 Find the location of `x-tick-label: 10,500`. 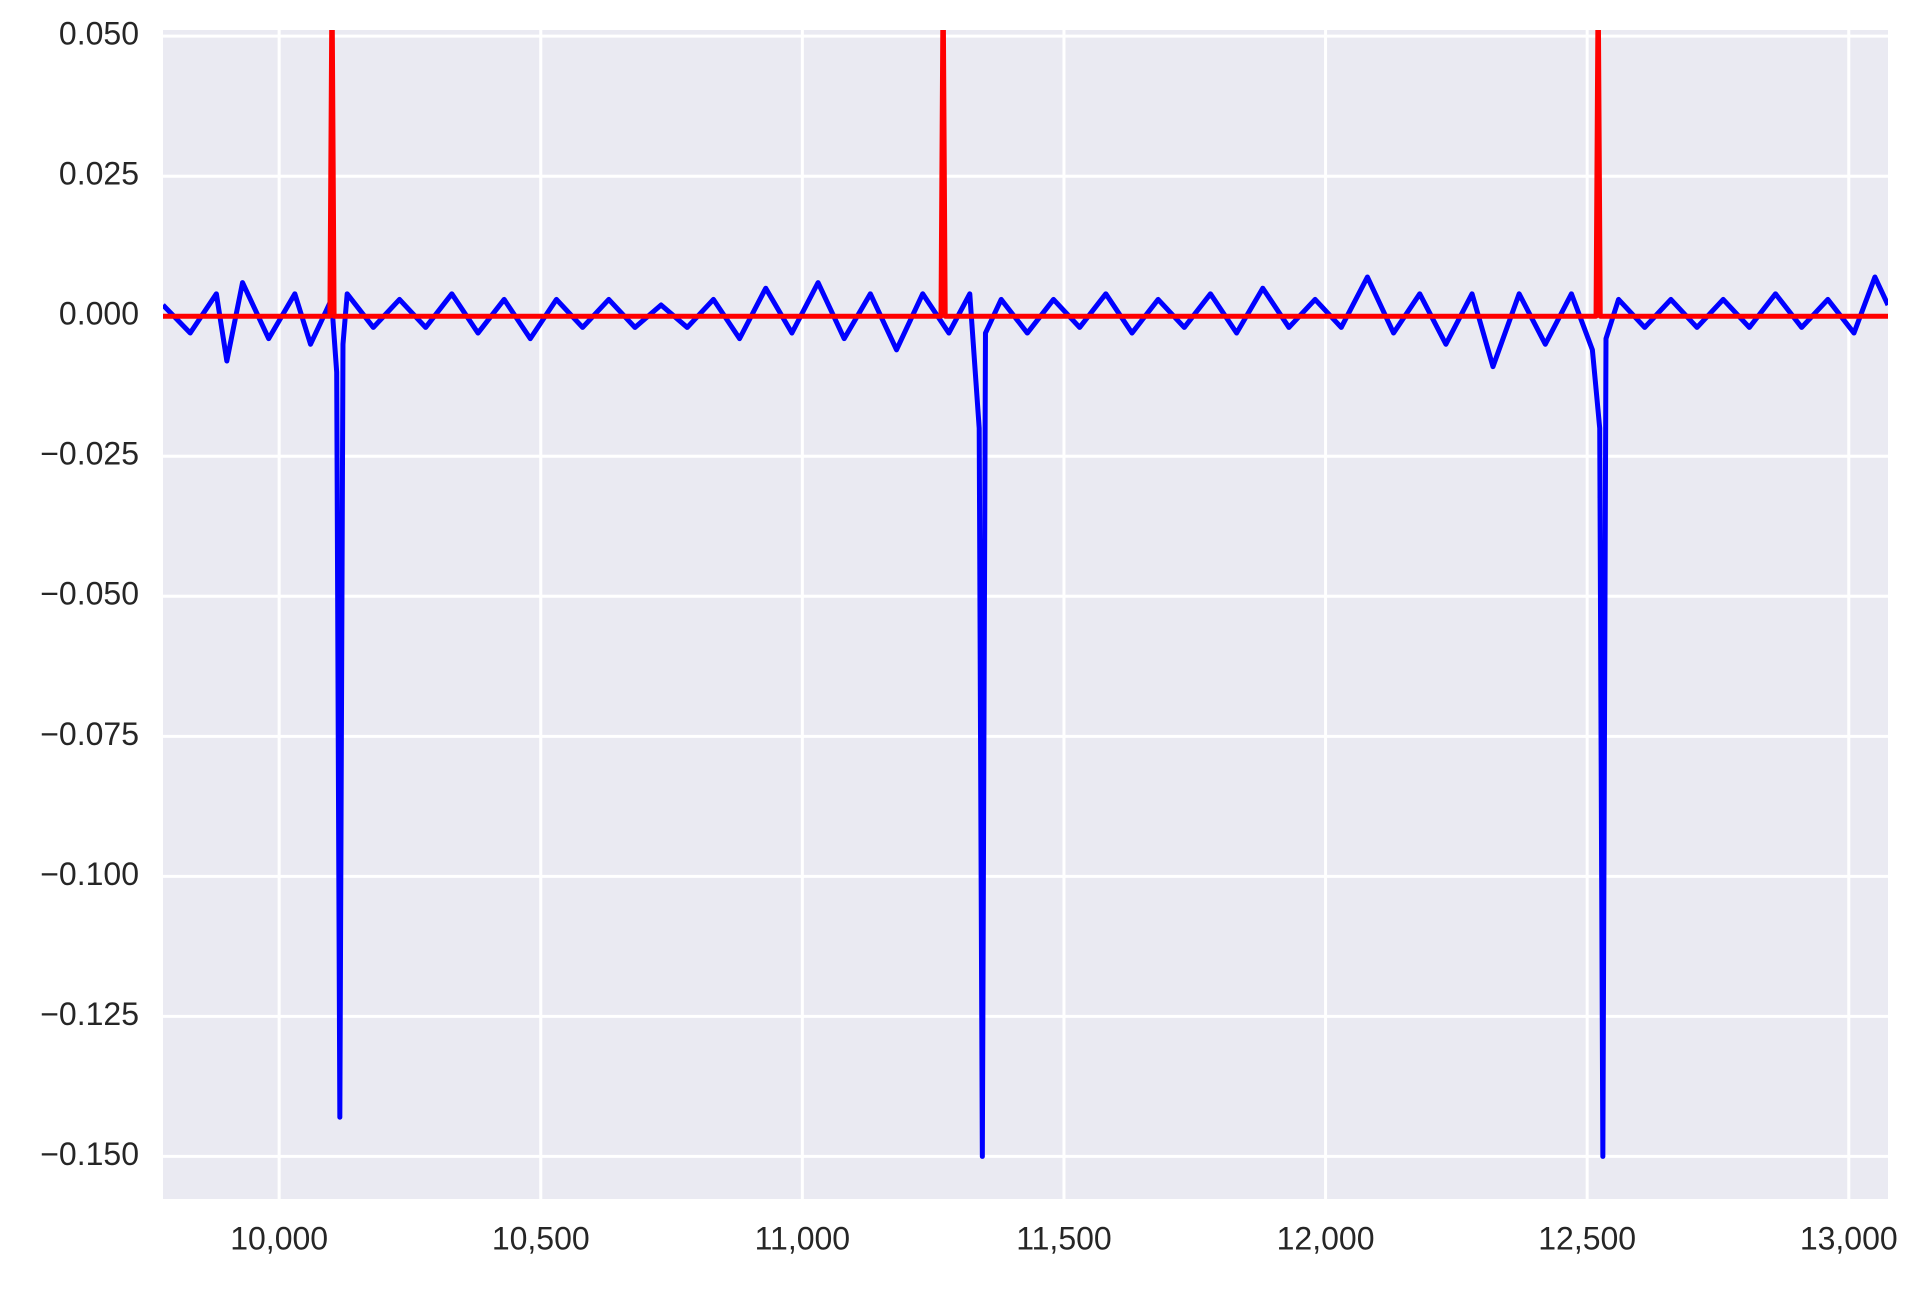

x-tick-label: 10,500 is located at coordinates (541, 1238).